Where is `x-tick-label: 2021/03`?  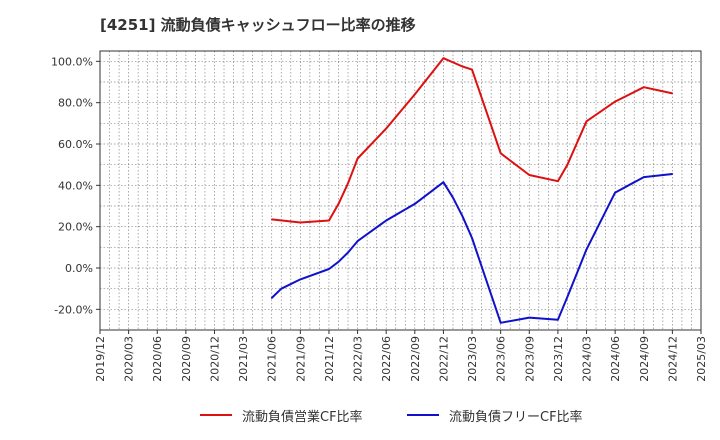
x-tick-label: 2021/03 is located at coordinates (243, 359).